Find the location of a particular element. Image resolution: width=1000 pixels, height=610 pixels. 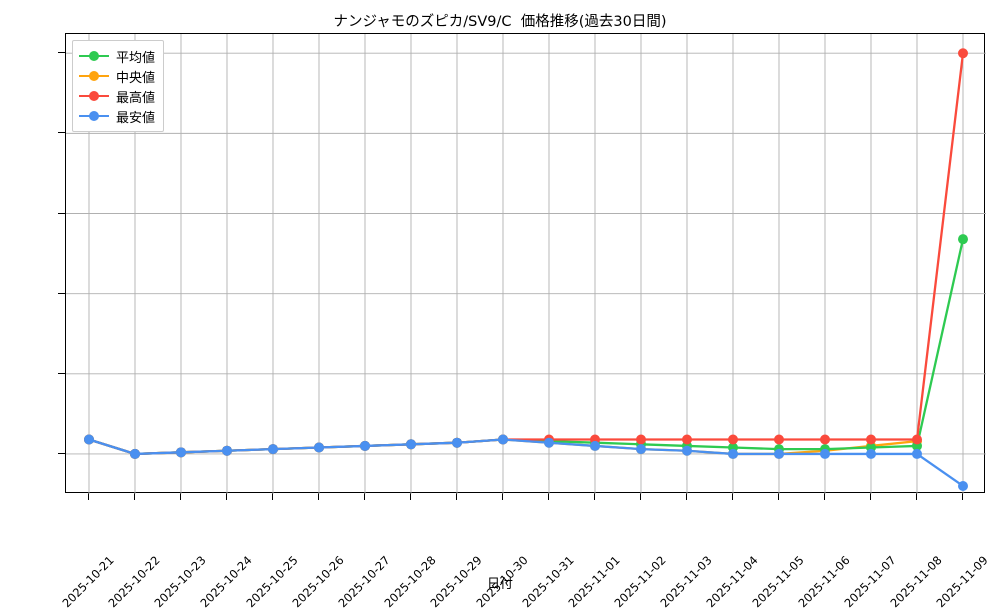

legend-item-3: 最安値 is located at coordinates (117, 116).